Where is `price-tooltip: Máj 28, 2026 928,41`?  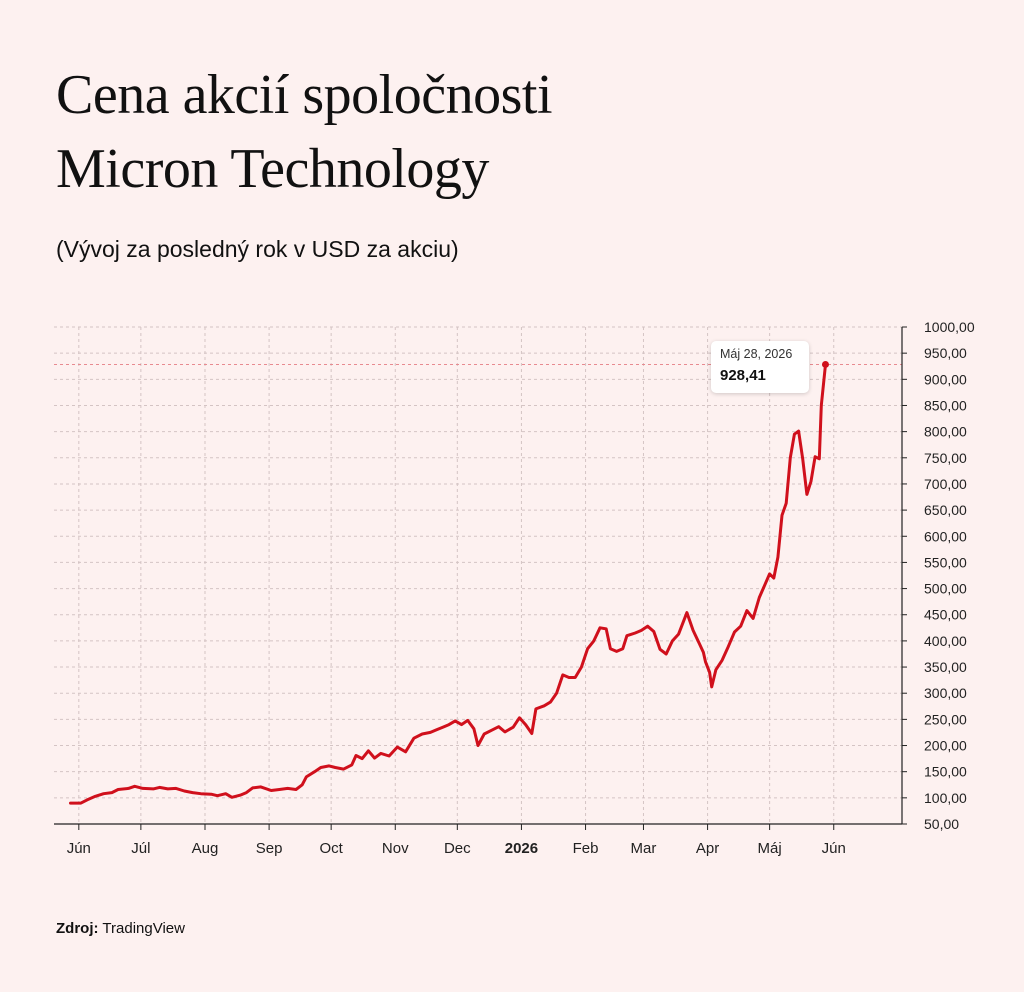 price-tooltip: Máj 28, 2026 928,41 is located at coordinates (760, 367).